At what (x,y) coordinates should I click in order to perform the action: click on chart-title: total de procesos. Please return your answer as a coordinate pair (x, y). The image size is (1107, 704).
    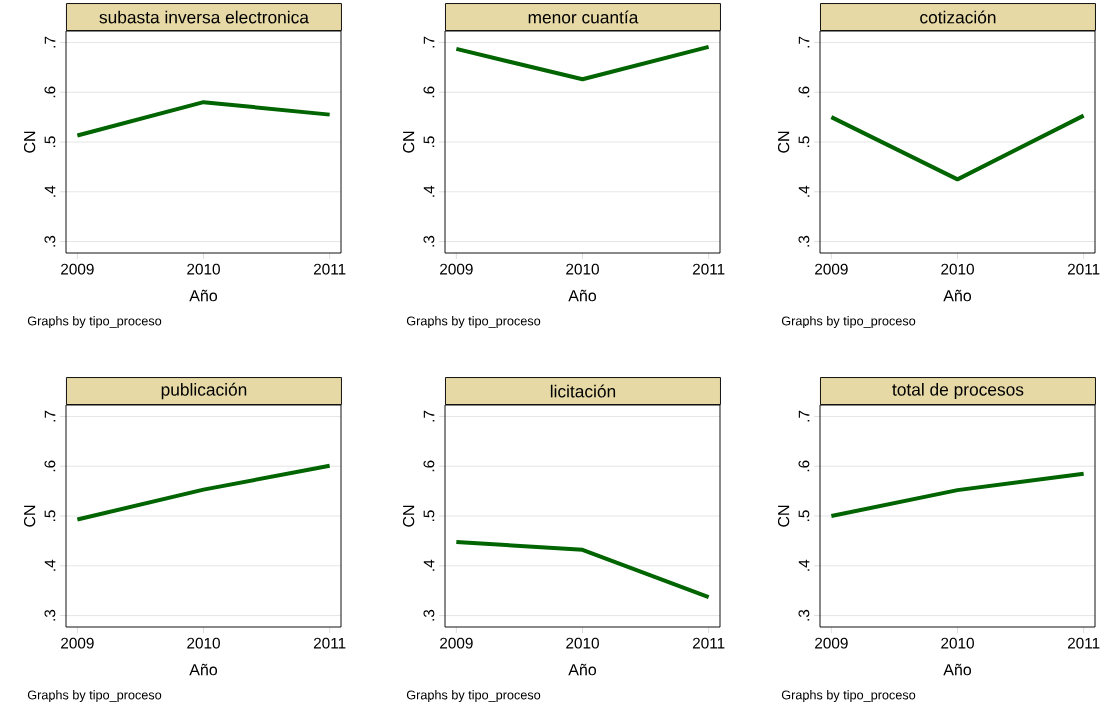
    Looking at the image, I should click on (958, 391).